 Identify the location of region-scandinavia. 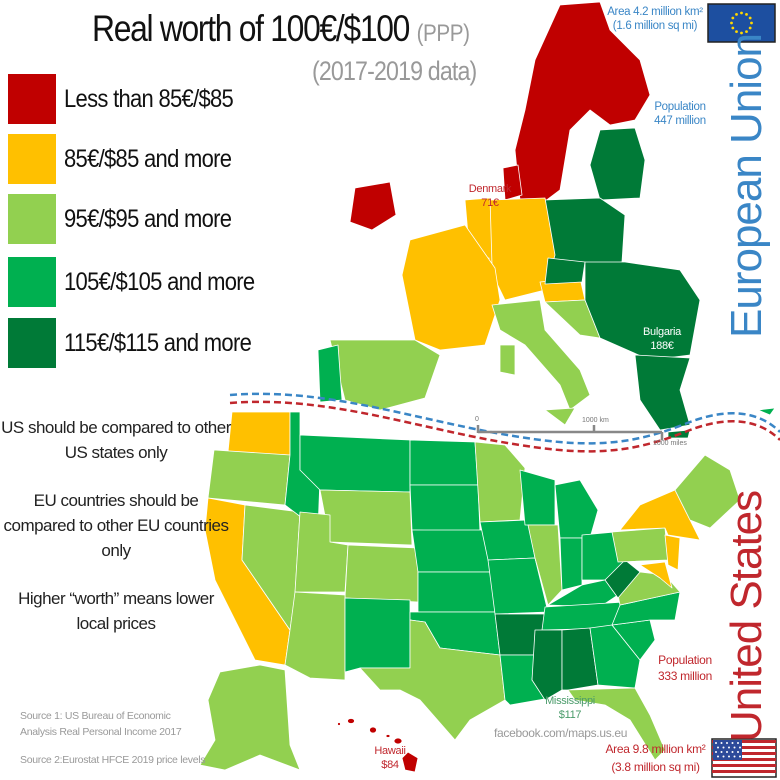
(582, 103).